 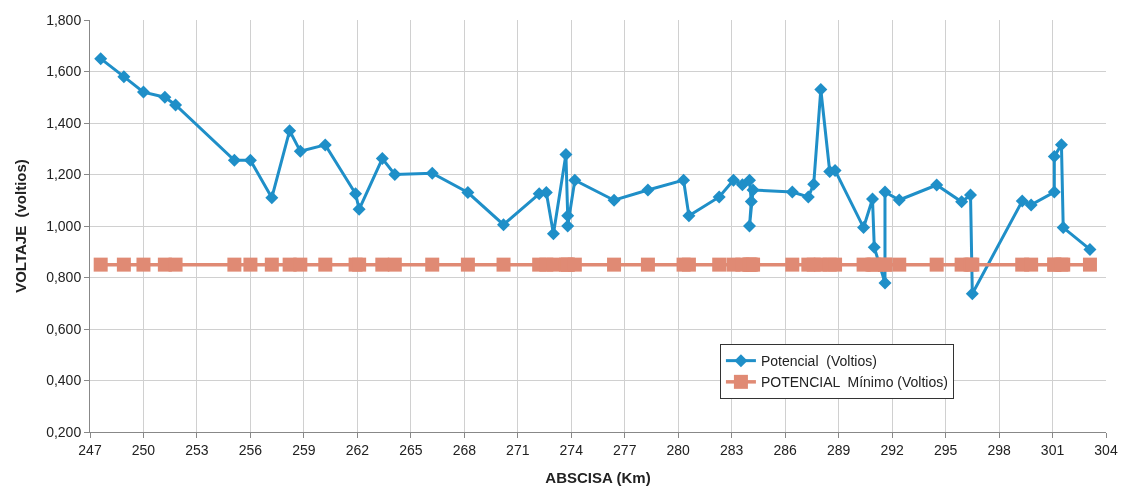 What do you see at coordinates (838, 449) in the screenshot?
I see `x-tick-label: 289` at bounding box center [838, 449].